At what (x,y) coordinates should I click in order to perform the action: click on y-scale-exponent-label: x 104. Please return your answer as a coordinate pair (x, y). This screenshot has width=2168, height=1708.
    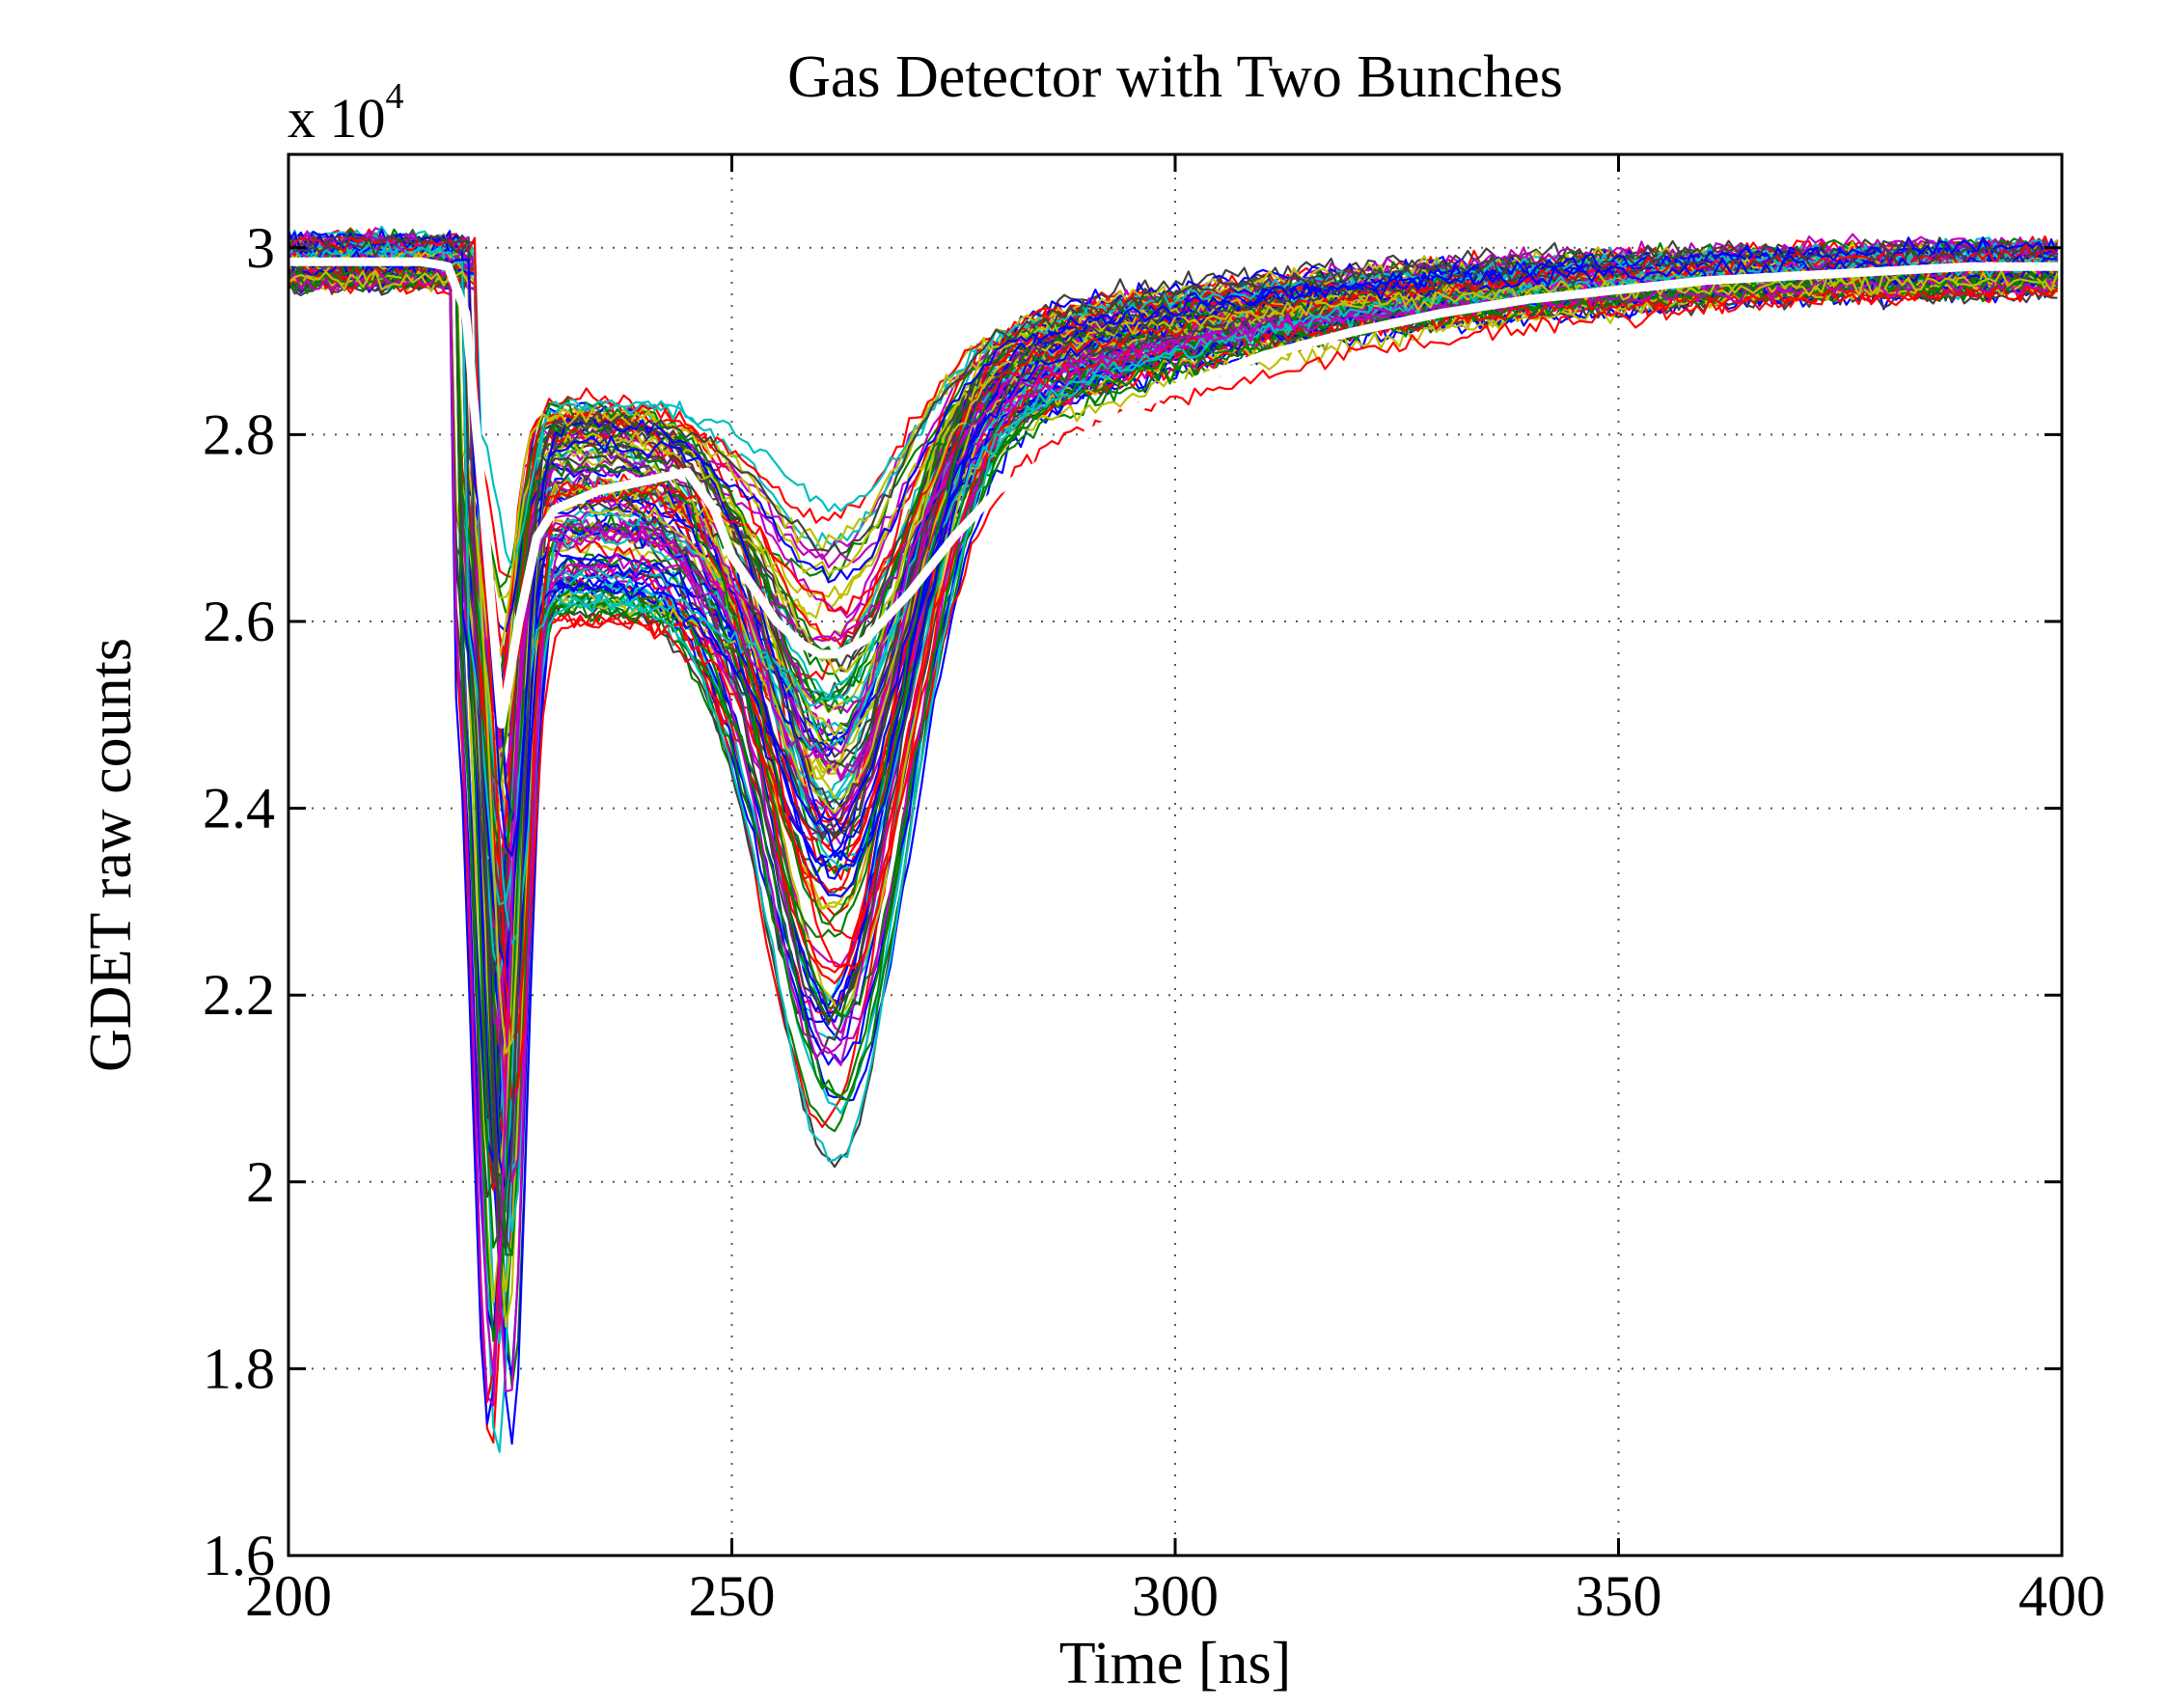
    Looking at the image, I should click on (346, 113).